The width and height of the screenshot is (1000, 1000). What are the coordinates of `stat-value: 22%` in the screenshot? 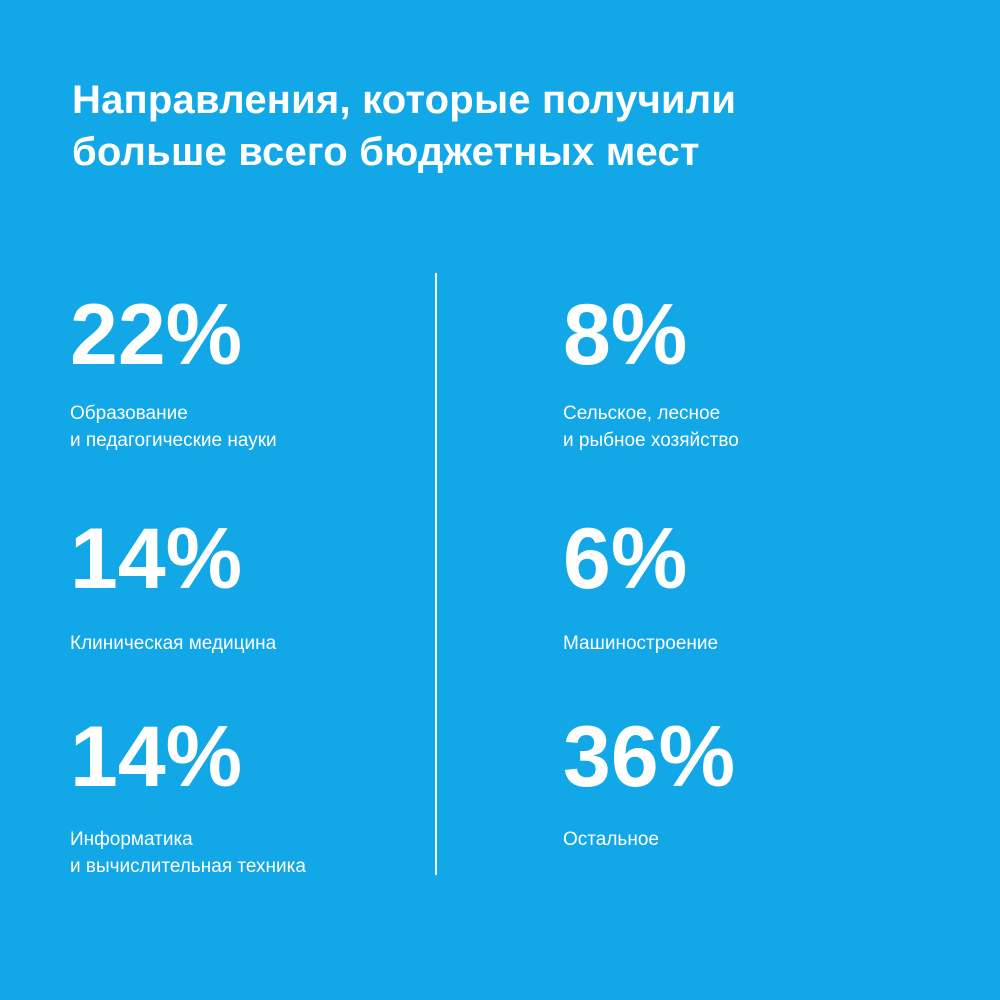 It's located at (156, 335).